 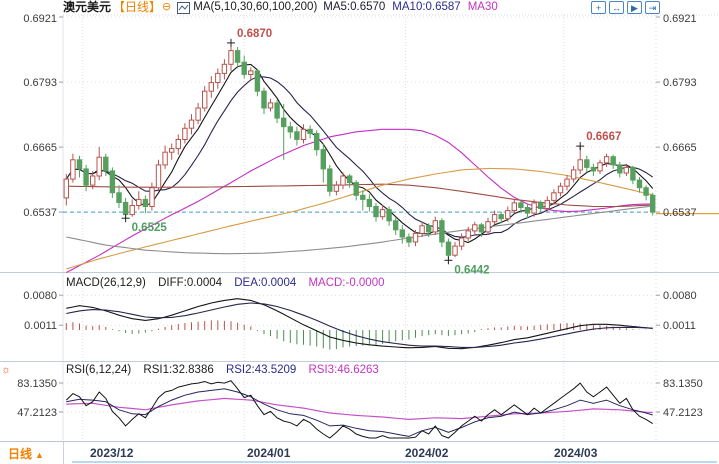 I want to click on macd-diff-value: DIFF:0.0004, so click(x=190, y=283).